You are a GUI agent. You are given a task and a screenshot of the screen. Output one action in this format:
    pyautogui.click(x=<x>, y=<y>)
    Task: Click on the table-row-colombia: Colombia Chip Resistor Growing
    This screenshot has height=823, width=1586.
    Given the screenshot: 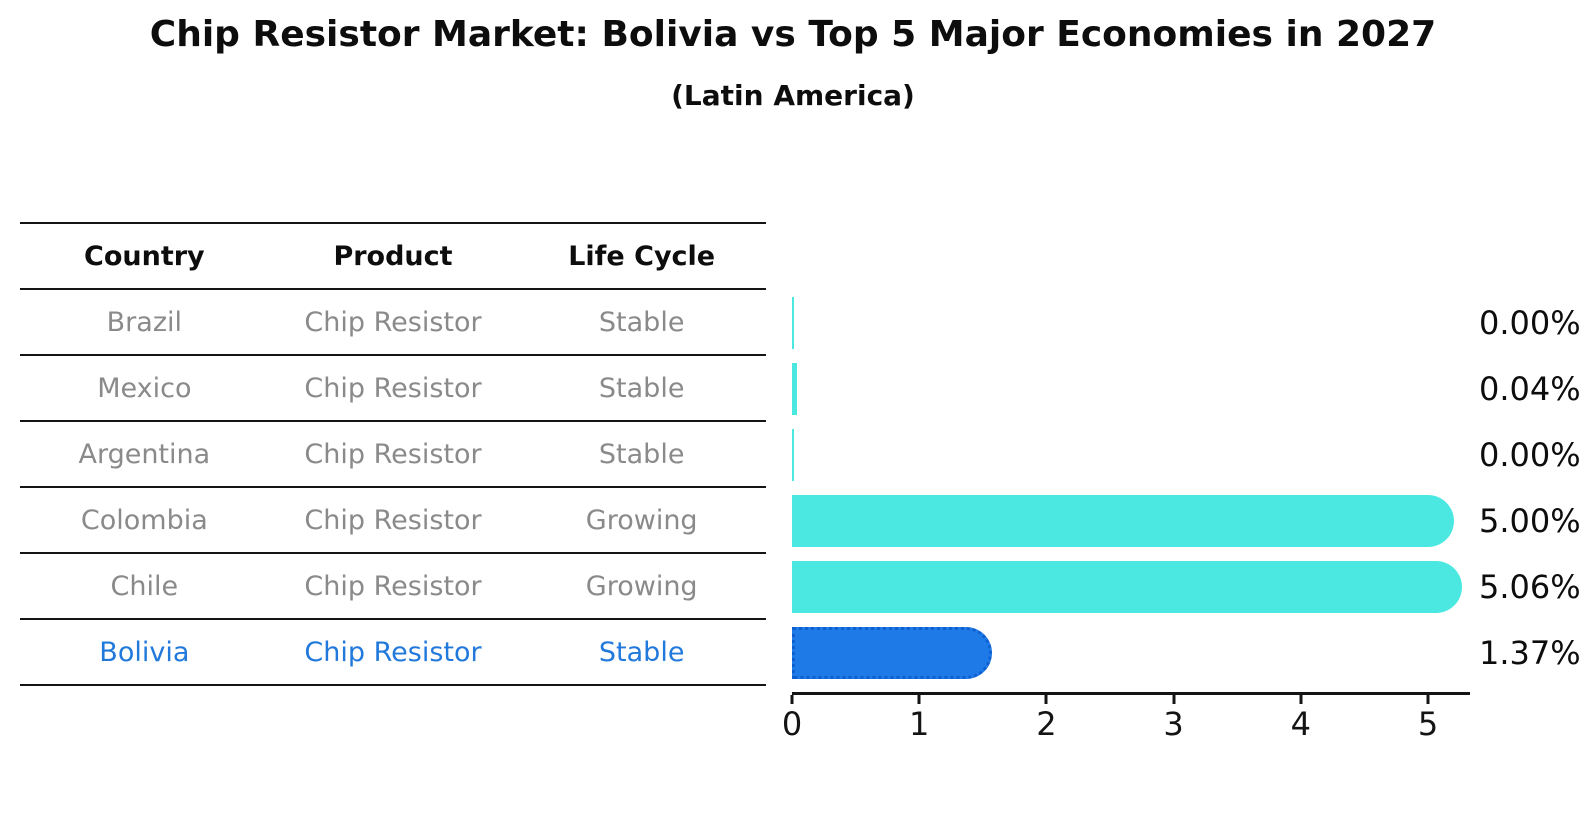 What is the action you would take?
    pyautogui.click(x=393, y=521)
    